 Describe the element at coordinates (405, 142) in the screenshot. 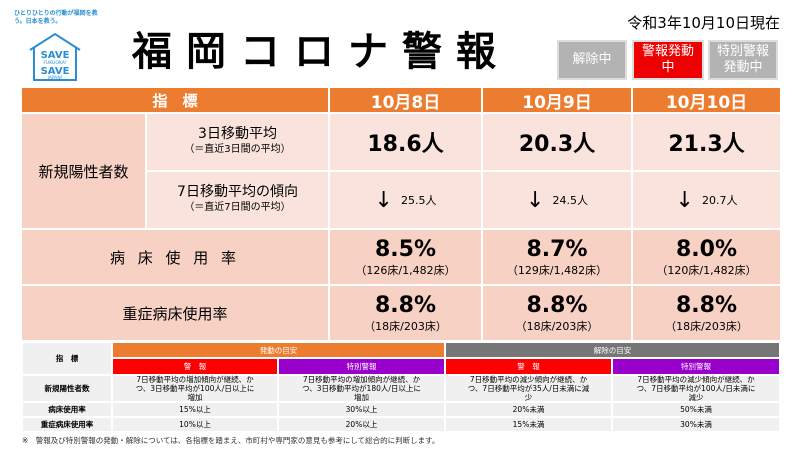

I see `avg3-value: 18.6人` at that location.